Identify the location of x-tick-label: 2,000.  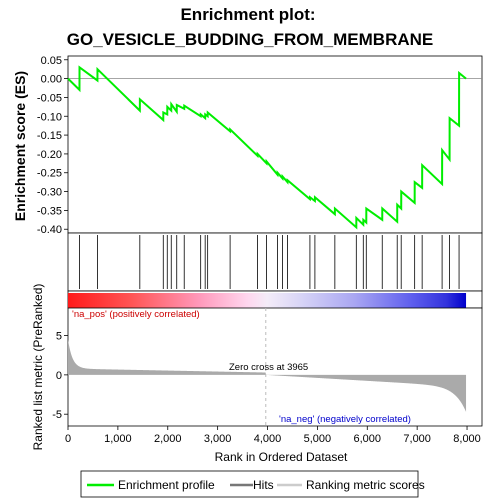
(168, 439).